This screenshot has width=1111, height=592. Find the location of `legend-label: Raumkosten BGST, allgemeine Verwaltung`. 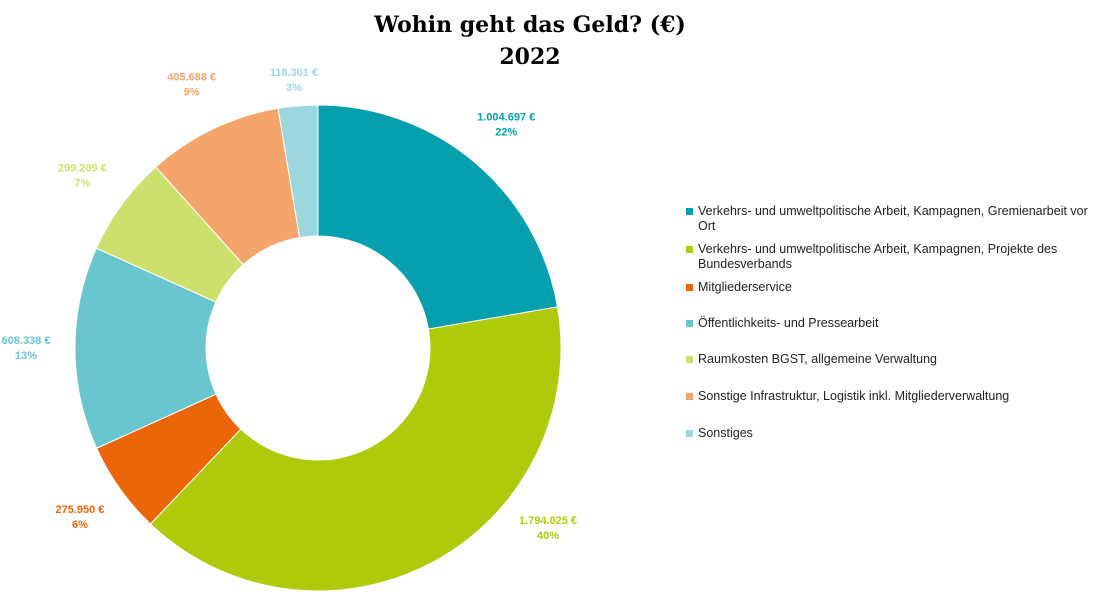

legend-label: Raumkosten BGST, allgemeine Verwaltung is located at coordinates (818, 359).